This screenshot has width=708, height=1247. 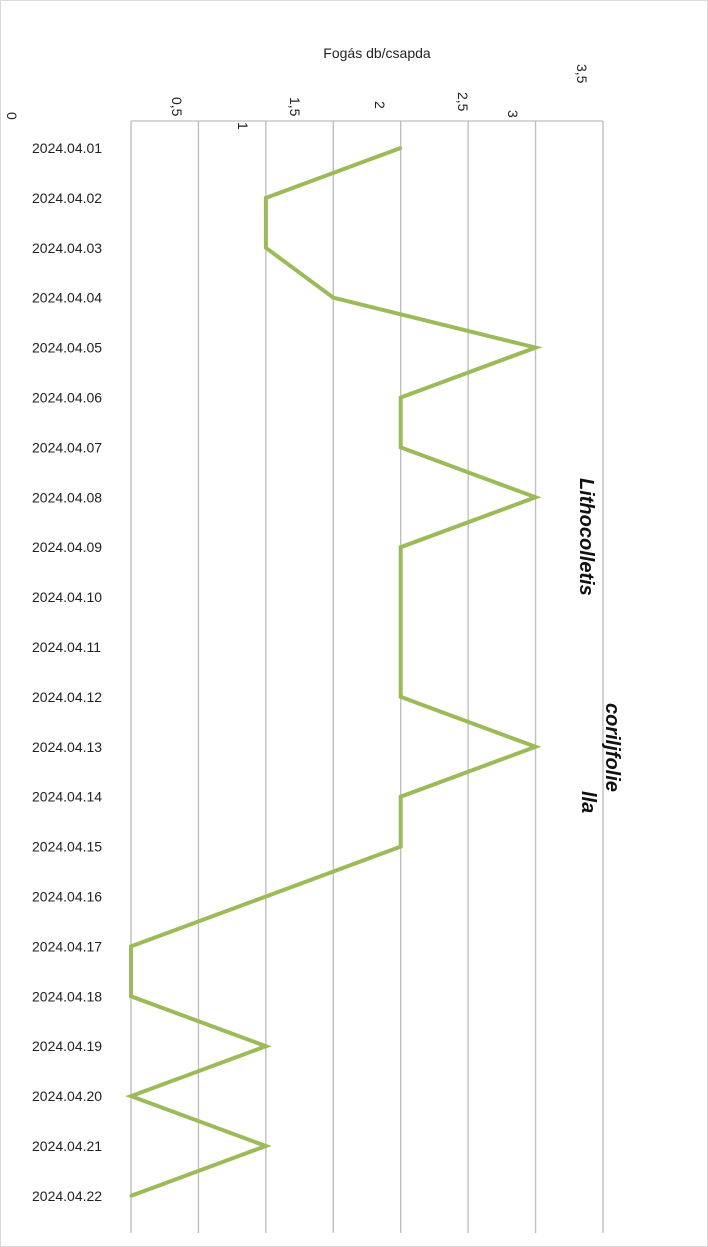 What do you see at coordinates (243, 126) in the screenshot?
I see `value-tick-label: 1` at bounding box center [243, 126].